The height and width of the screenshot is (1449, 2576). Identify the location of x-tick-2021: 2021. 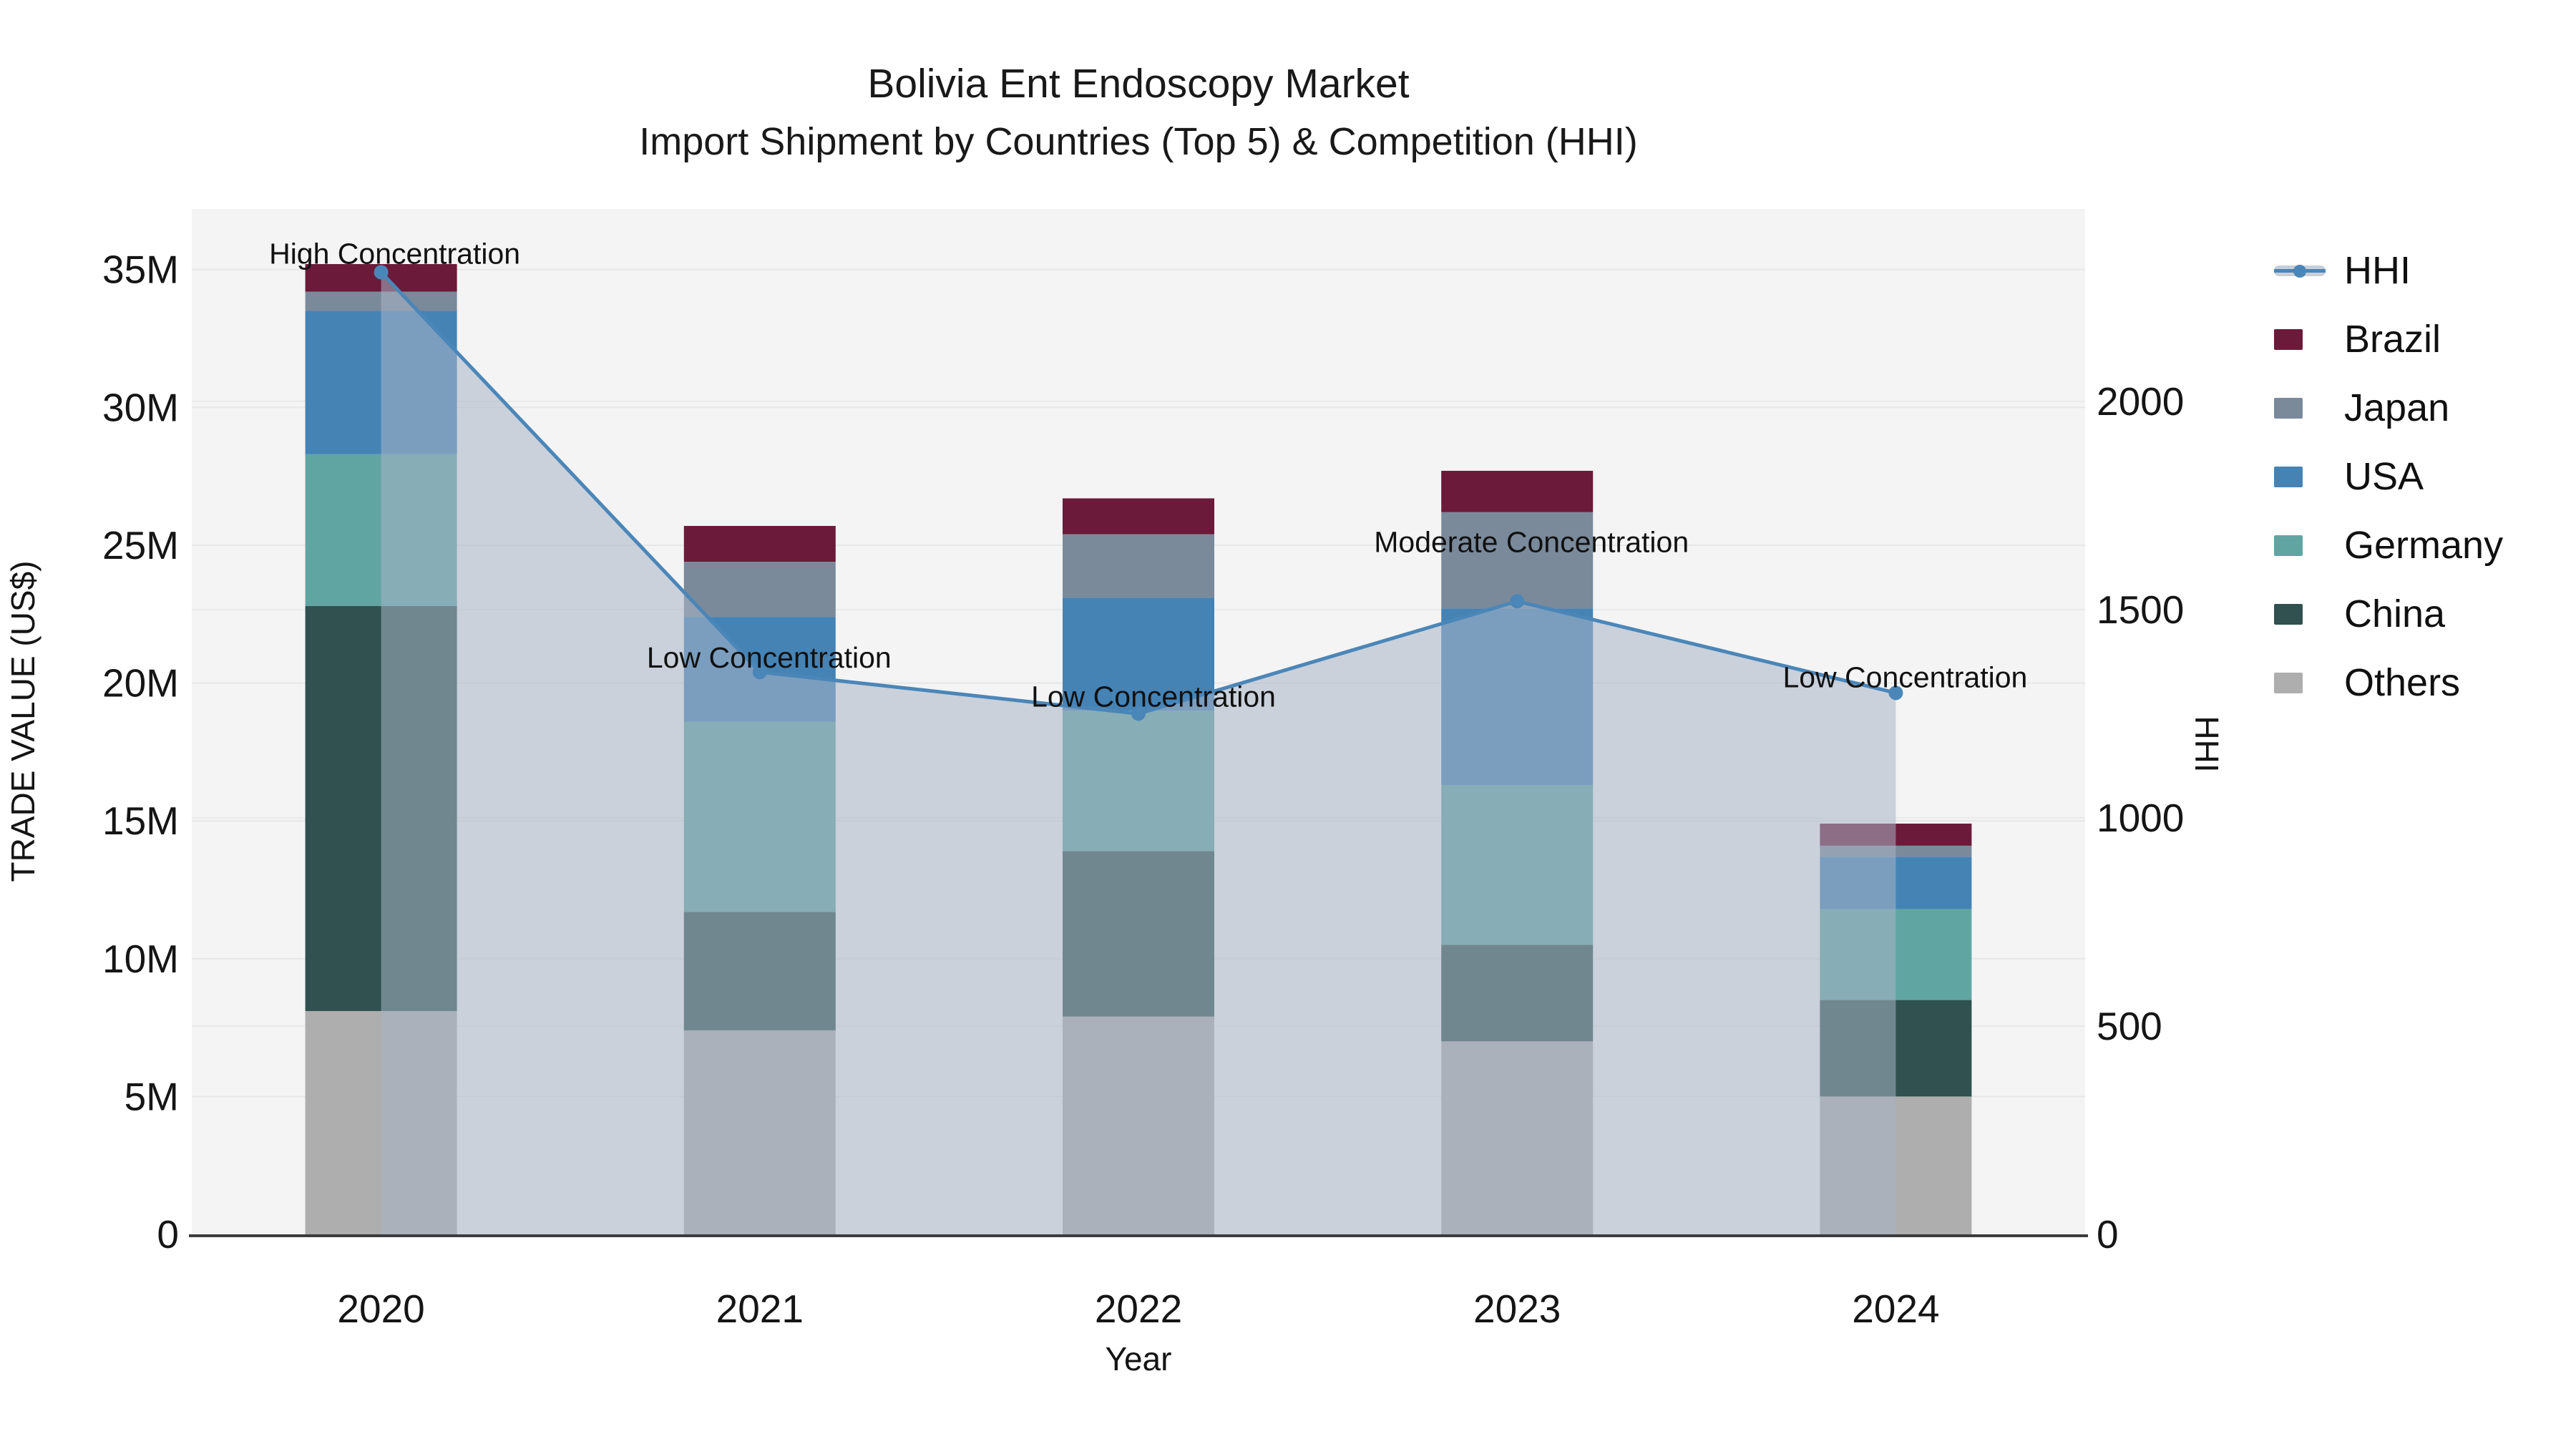
(760, 1309).